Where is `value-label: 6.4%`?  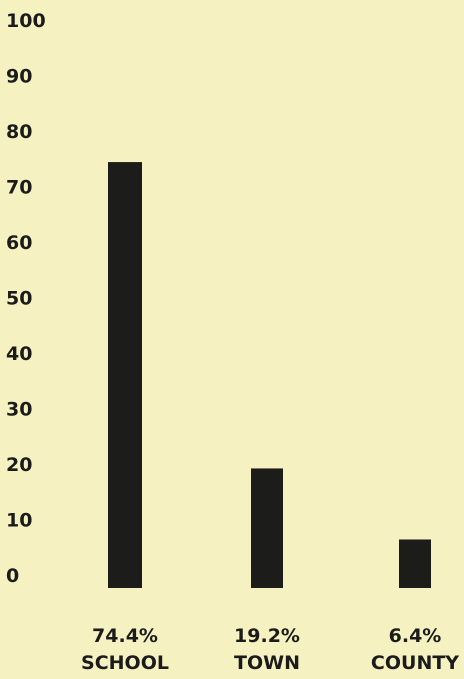
value-label: 6.4% is located at coordinates (415, 636).